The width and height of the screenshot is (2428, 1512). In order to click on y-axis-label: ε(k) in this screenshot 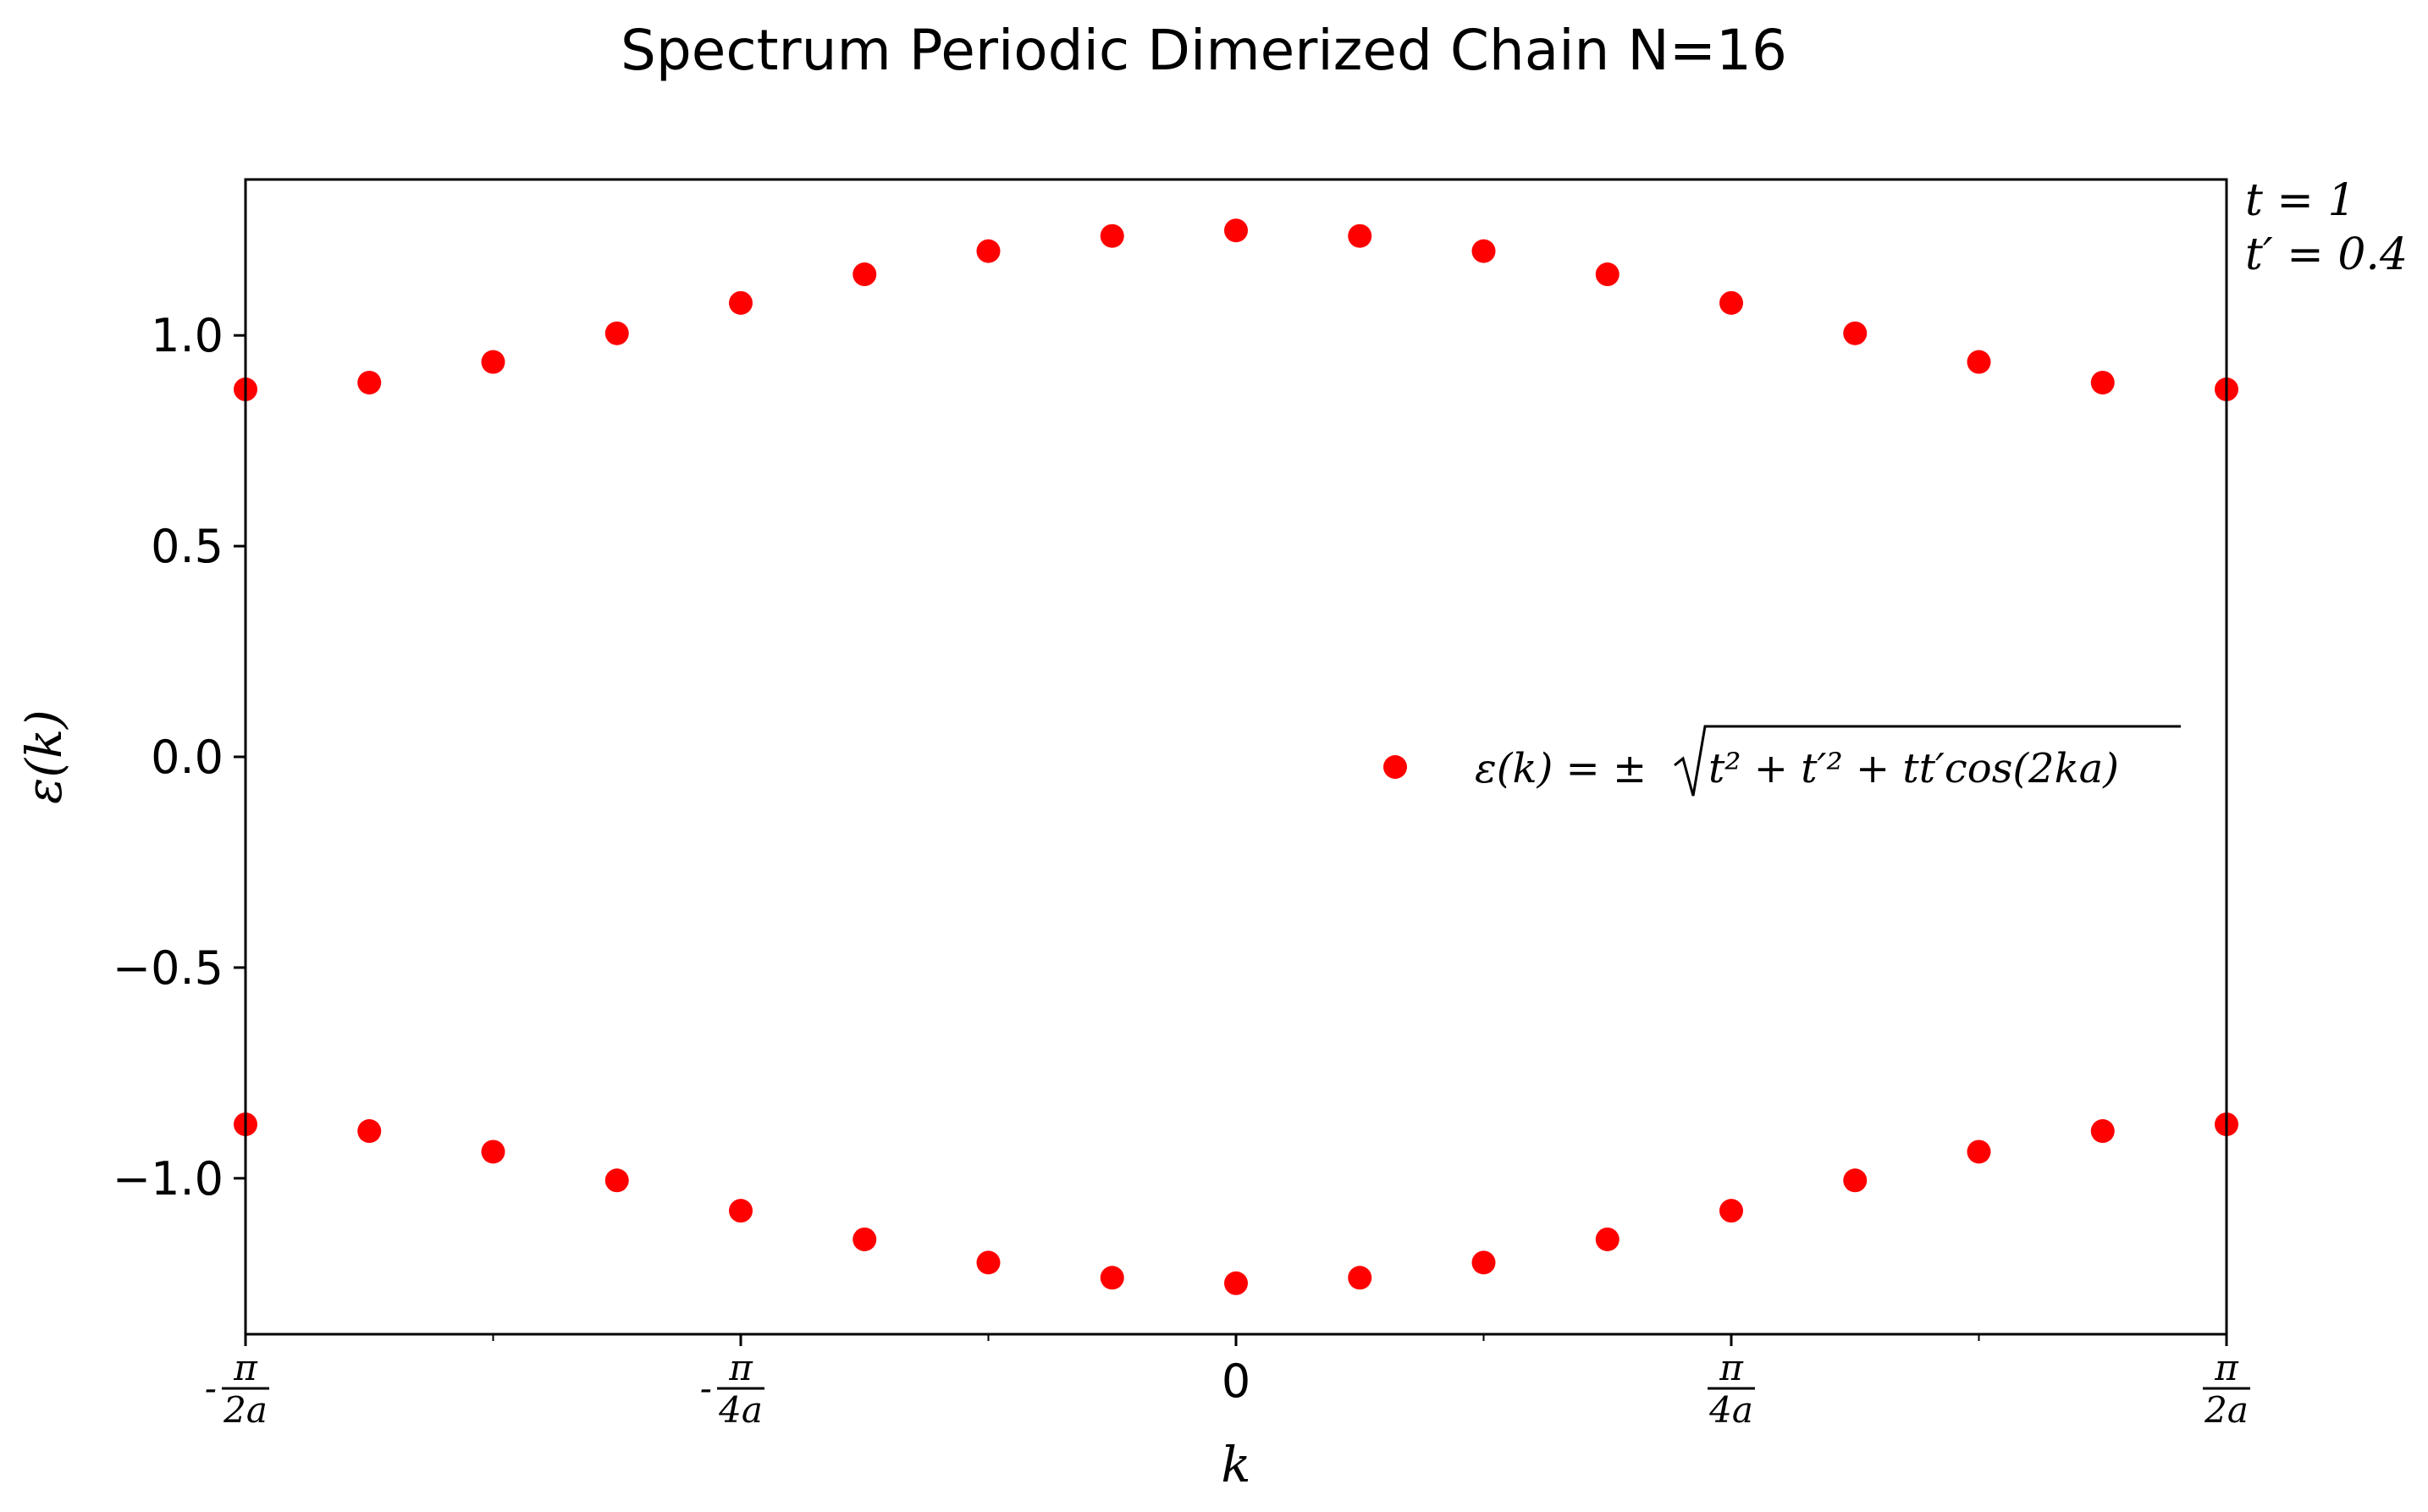, I will do `click(44, 756)`.